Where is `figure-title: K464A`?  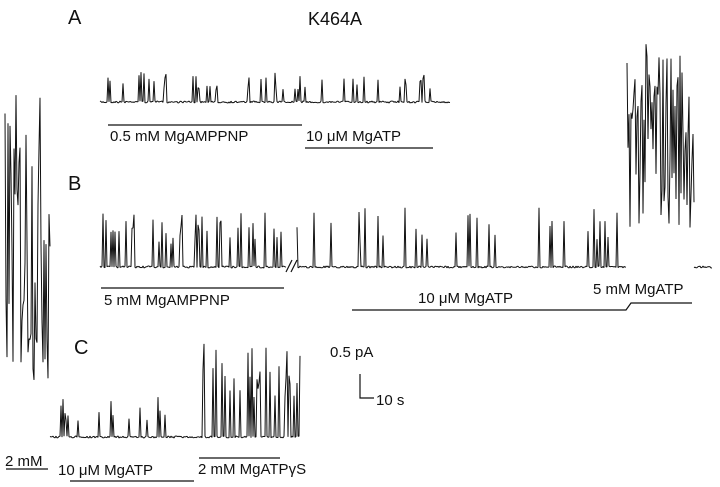 figure-title: K464A is located at coordinates (335, 19).